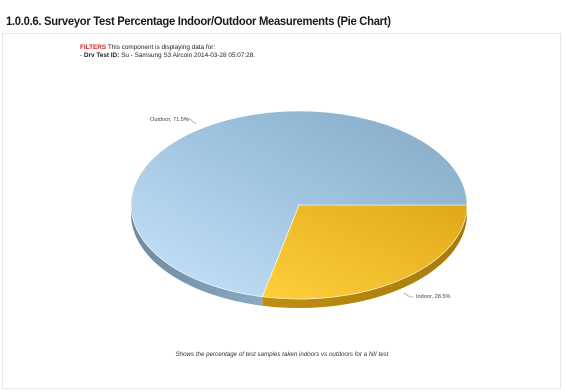 Image resolution: width=564 pixels, height=392 pixels. What do you see at coordinates (161, 47) in the screenshot?
I see `filters-text: This component is displaying data for:` at bounding box center [161, 47].